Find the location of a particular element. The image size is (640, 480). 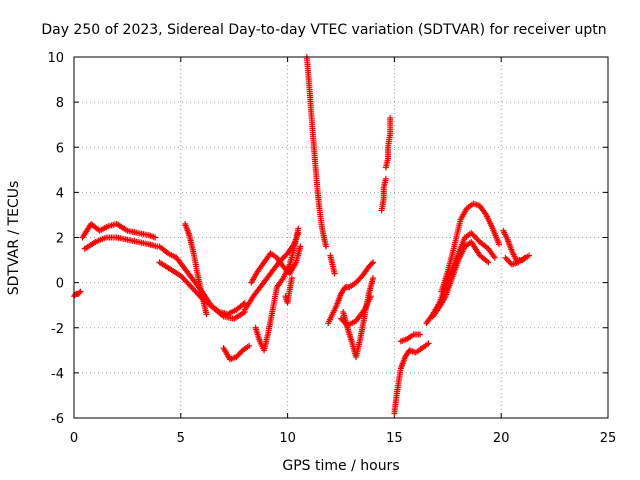

y-tick-label: 4 is located at coordinates (60, 193).